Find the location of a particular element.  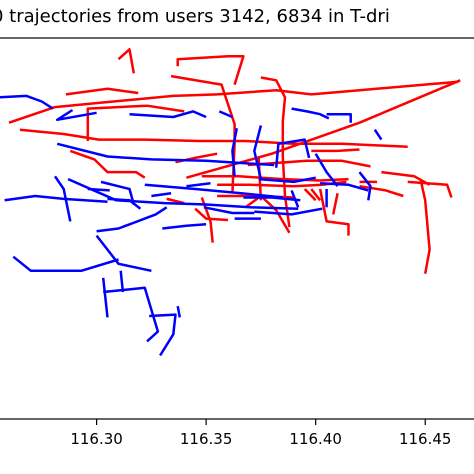

x-tick-label: 116.35 is located at coordinates (206, 439).